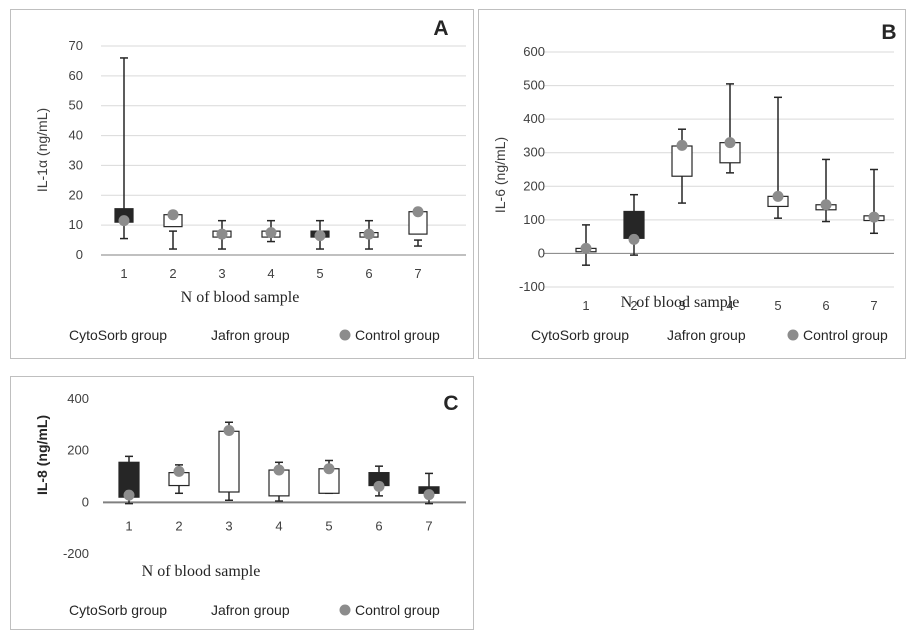 The height and width of the screenshot is (634, 908). What do you see at coordinates (534, 152) in the screenshot?
I see `y-tick-label: 300` at bounding box center [534, 152].